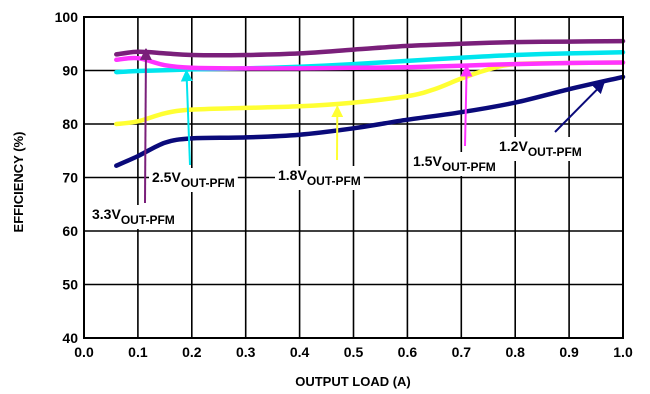 The image size is (650, 394). What do you see at coordinates (70, 231) in the screenshot?
I see `y-tick-label: 60` at bounding box center [70, 231].